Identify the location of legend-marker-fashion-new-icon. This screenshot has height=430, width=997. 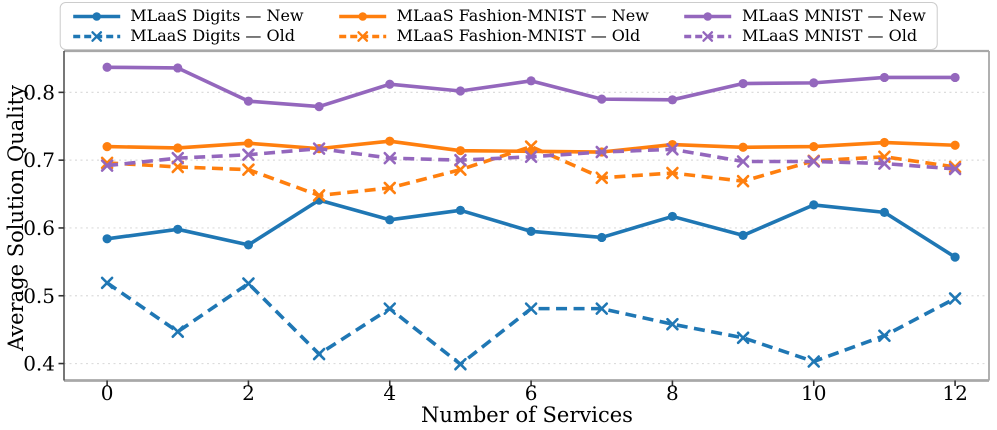
(363, 16).